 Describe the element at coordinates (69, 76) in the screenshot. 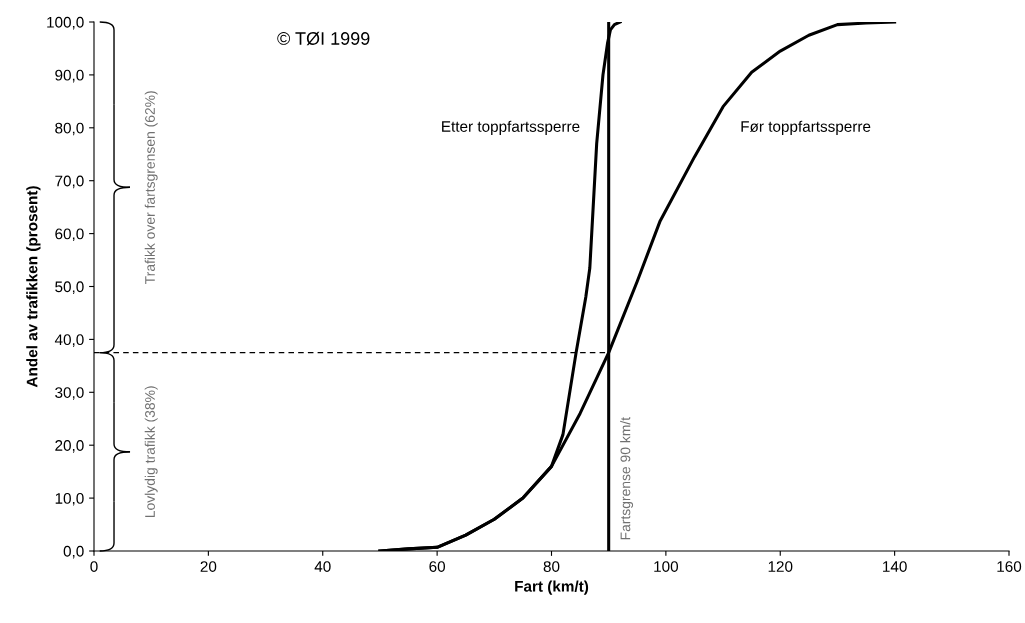

I see `y-tick-label: 90,0` at that location.